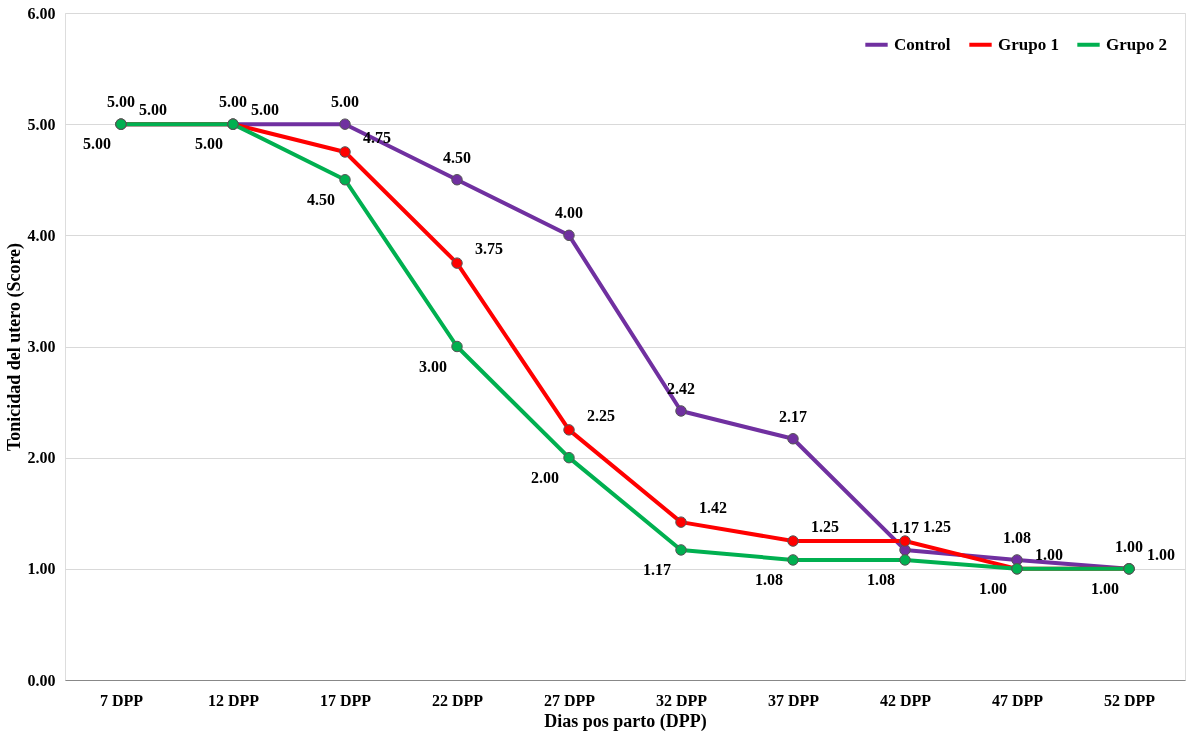 Image resolution: width=1203 pixels, height=749 pixels. Describe the element at coordinates (545, 477) in the screenshot. I see `data-label: 2.00` at that location.